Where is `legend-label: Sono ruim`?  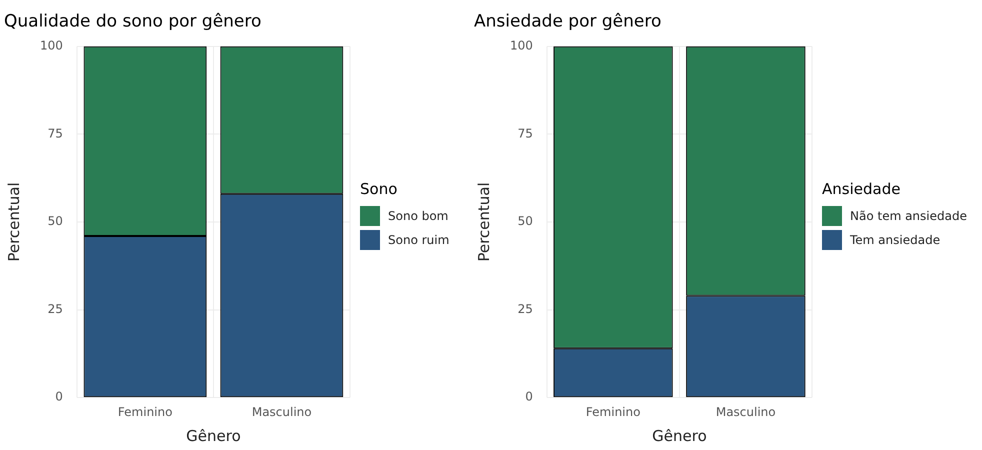 legend-label: Sono ruim is located at coordinates (419, 240).